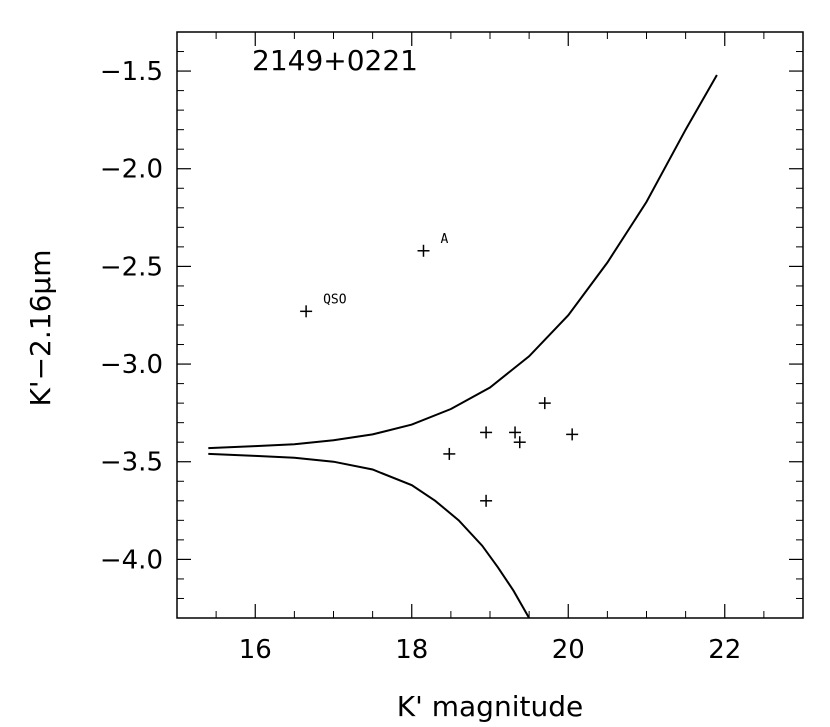  What do you see at coordinates (411, 650) in the screenshot?
I see `x-tick-label: 18` at bounding box center [411, 650].